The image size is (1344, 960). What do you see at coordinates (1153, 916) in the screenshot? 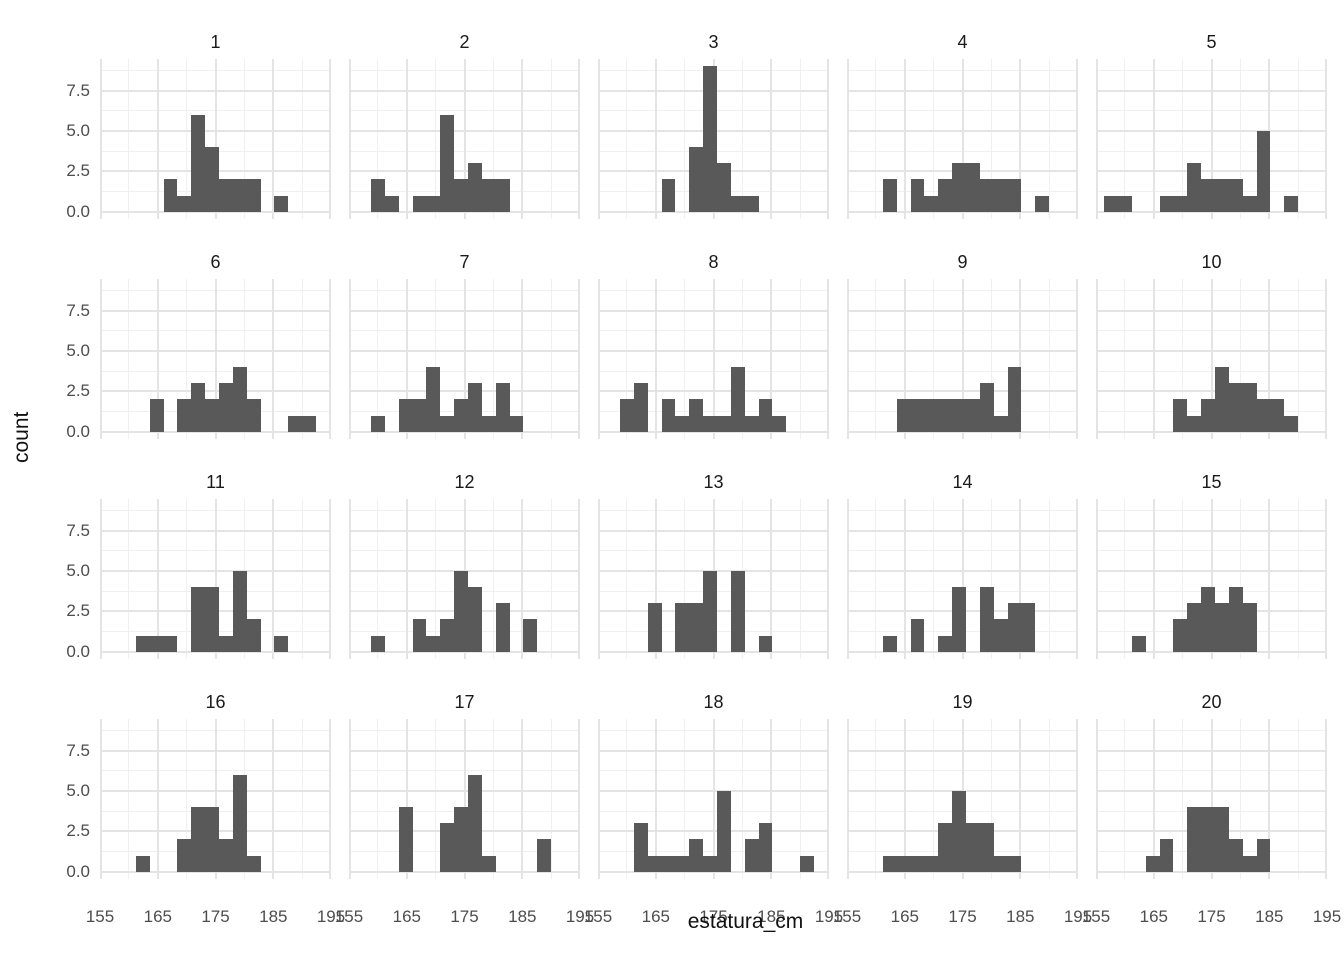
I see `x-tick-label: 165` at bounding box center [1153, 916].